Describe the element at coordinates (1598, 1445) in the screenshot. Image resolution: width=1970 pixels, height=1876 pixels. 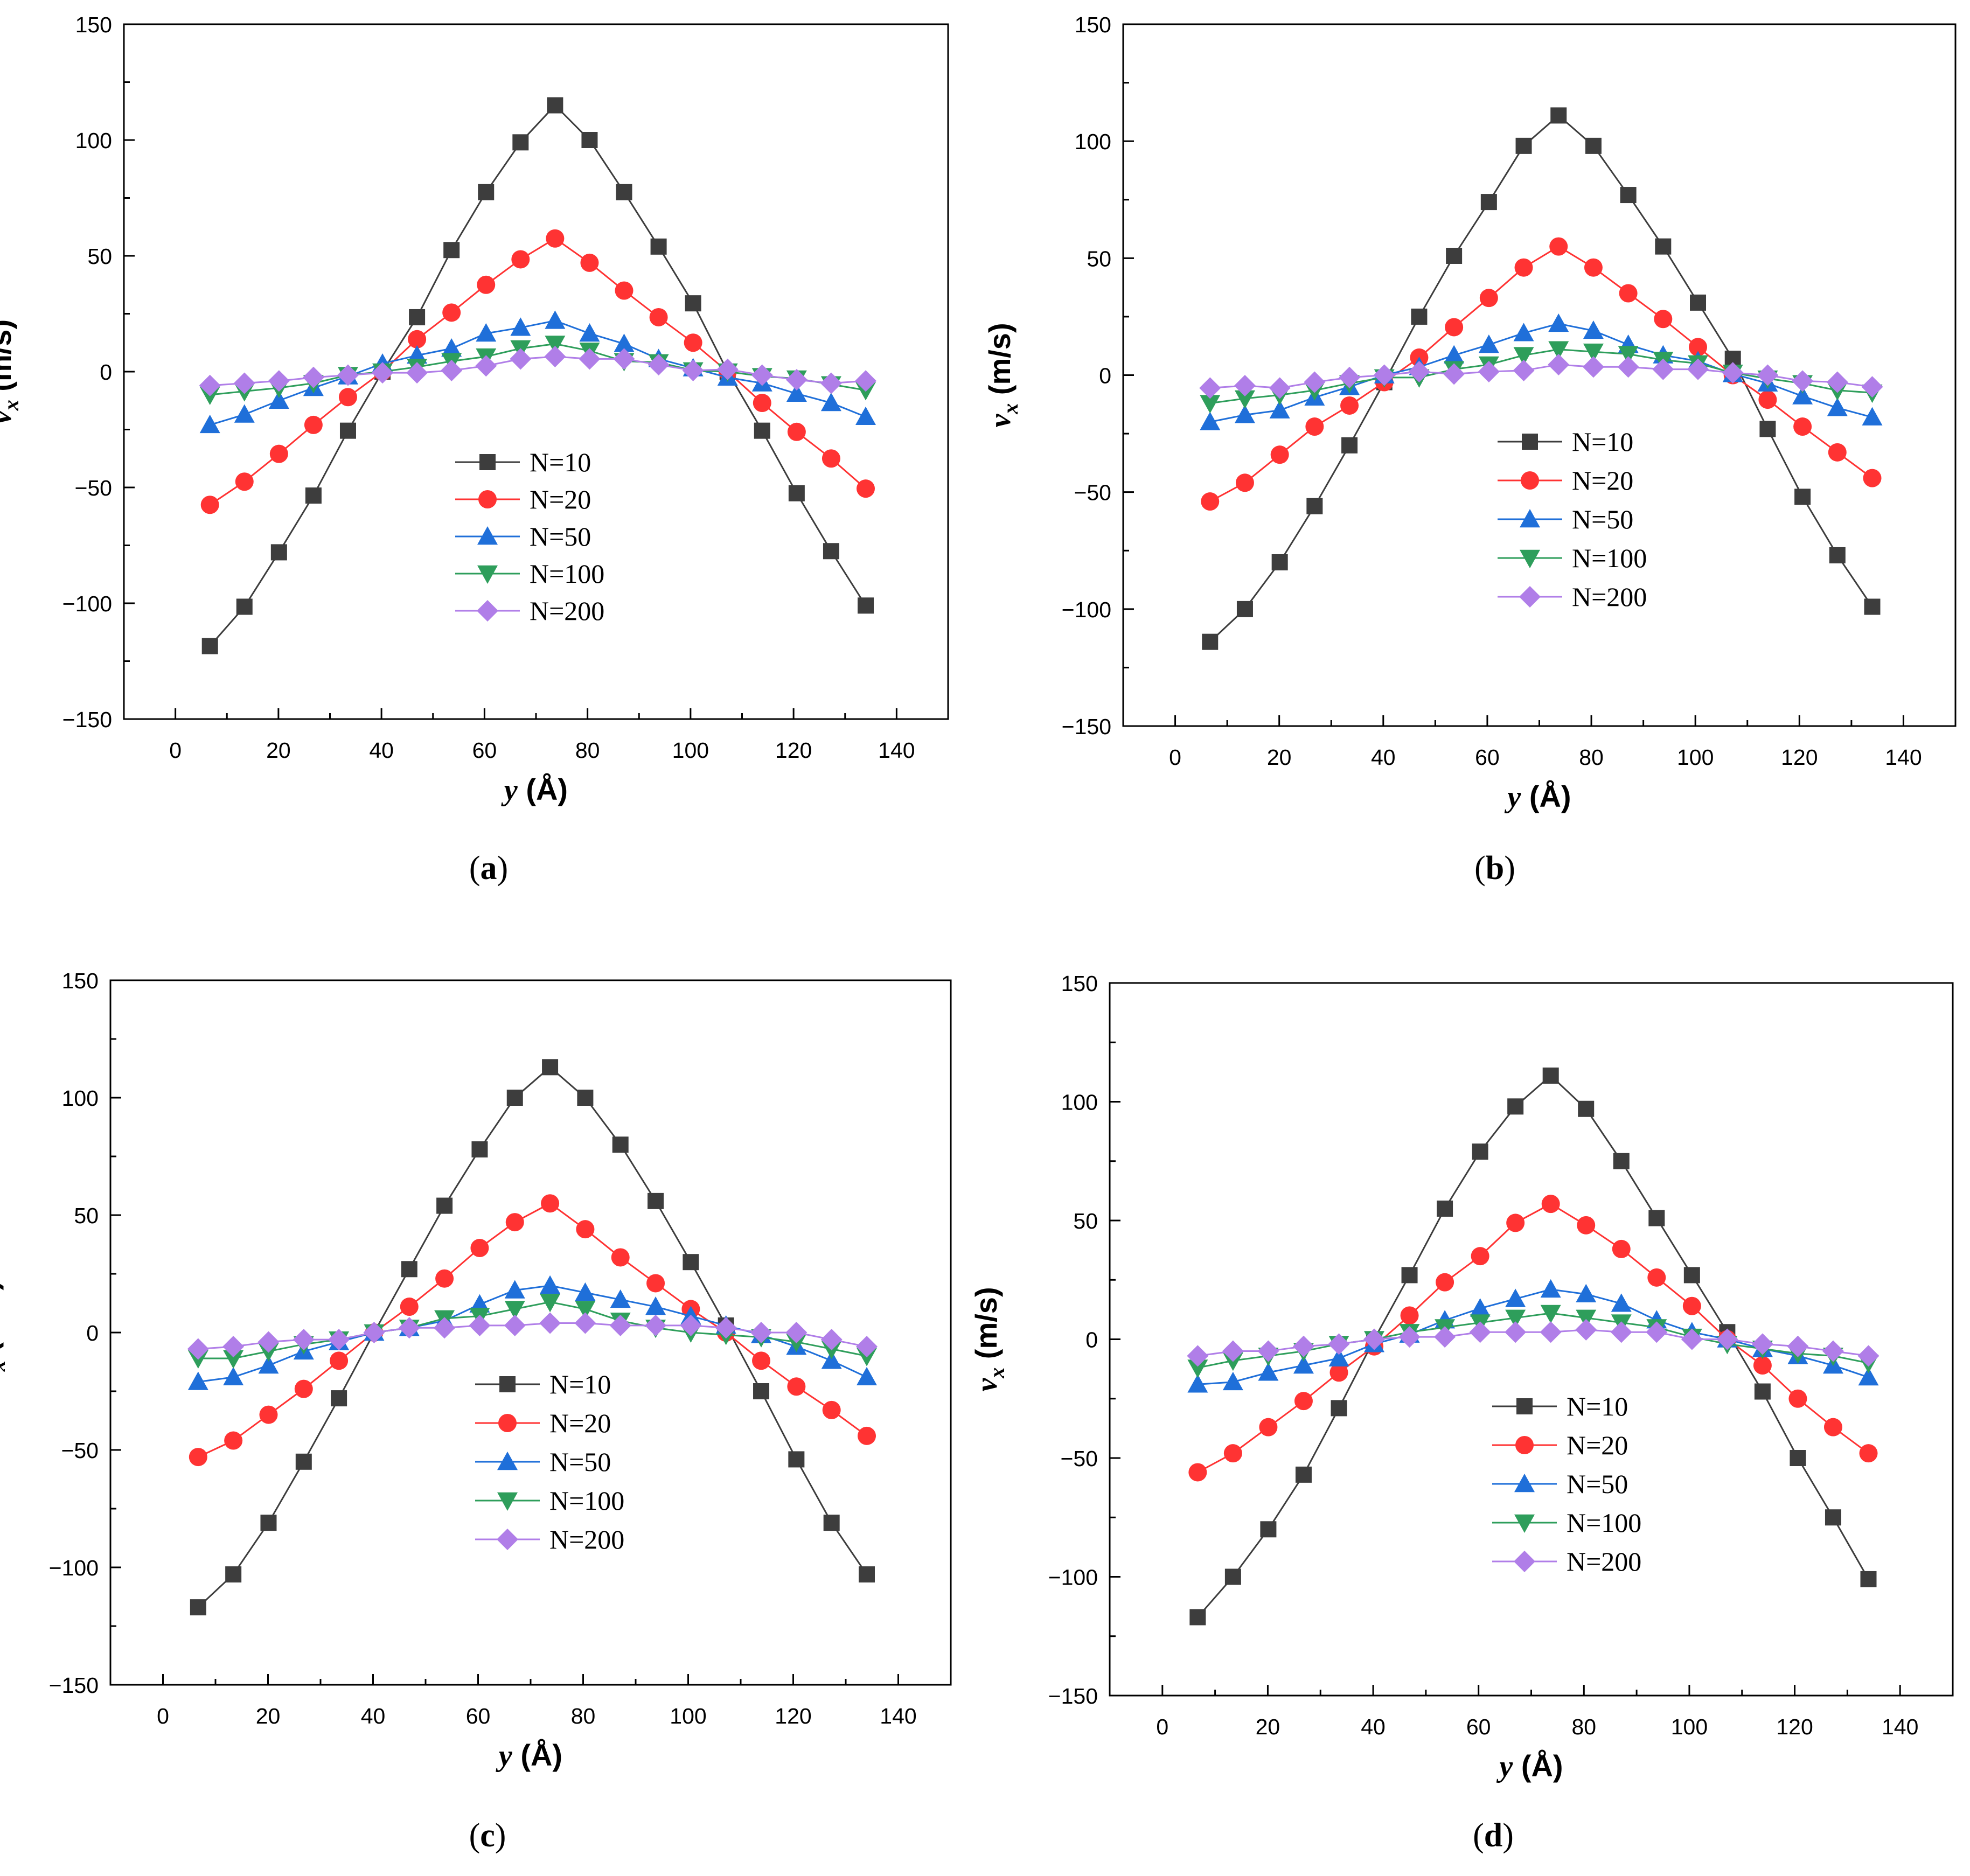
I see `legend-label: N=20` at that location.